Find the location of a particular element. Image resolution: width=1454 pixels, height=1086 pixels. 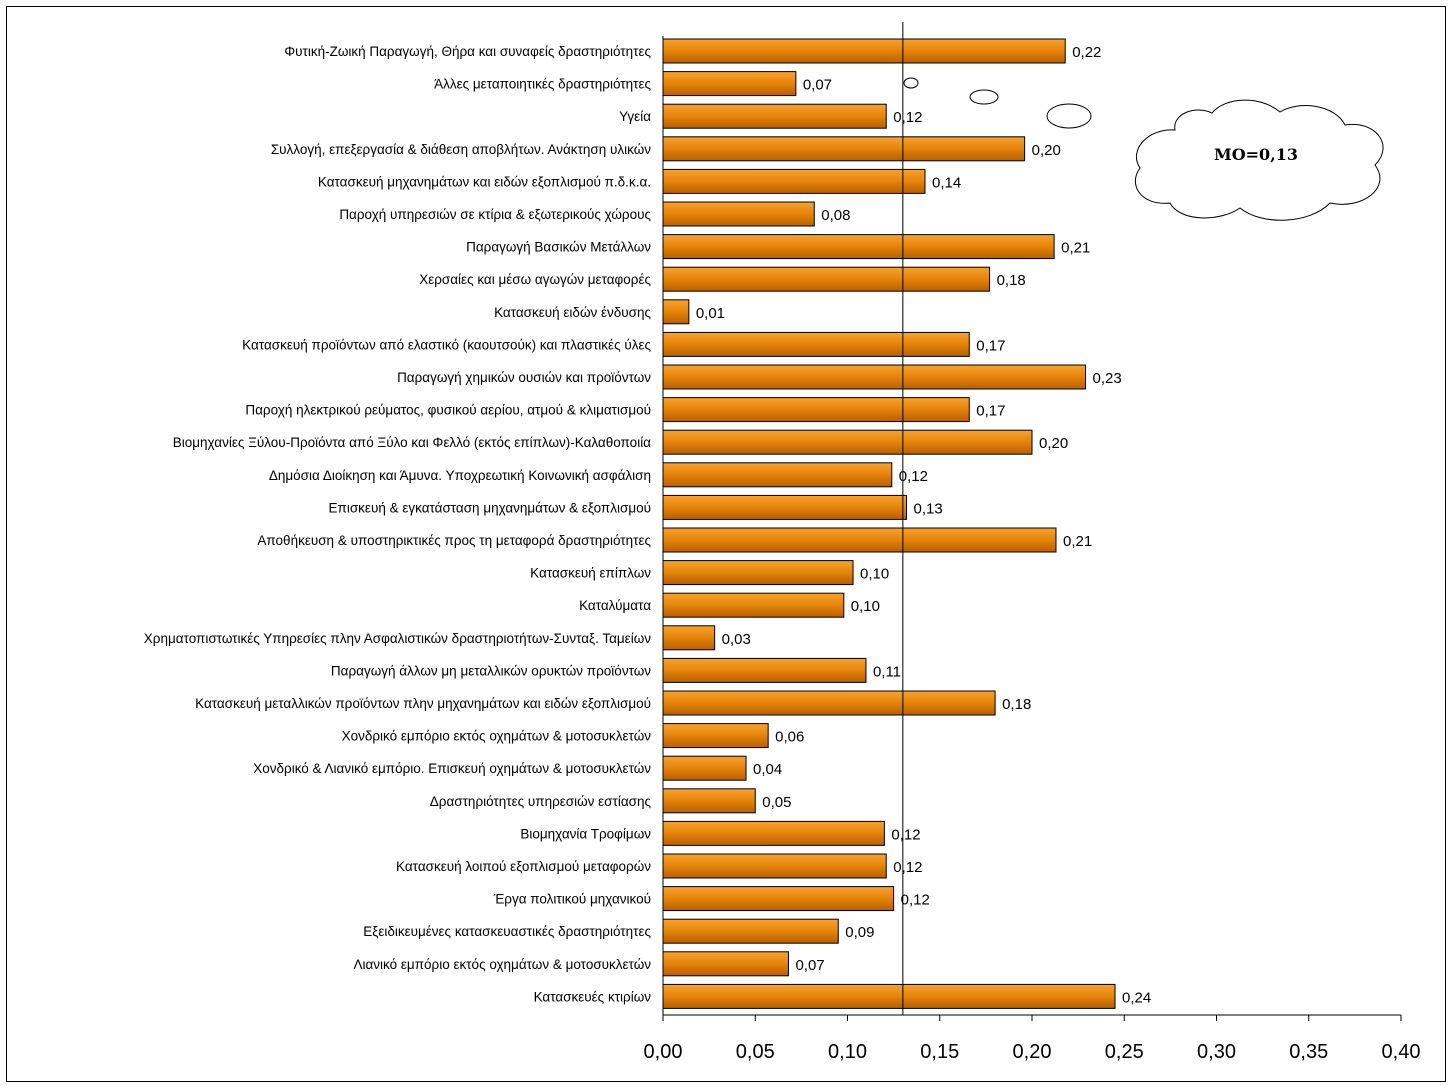

category-label: Κατασκευή ειδών ένδυσης is located at coordinates (572, 312).